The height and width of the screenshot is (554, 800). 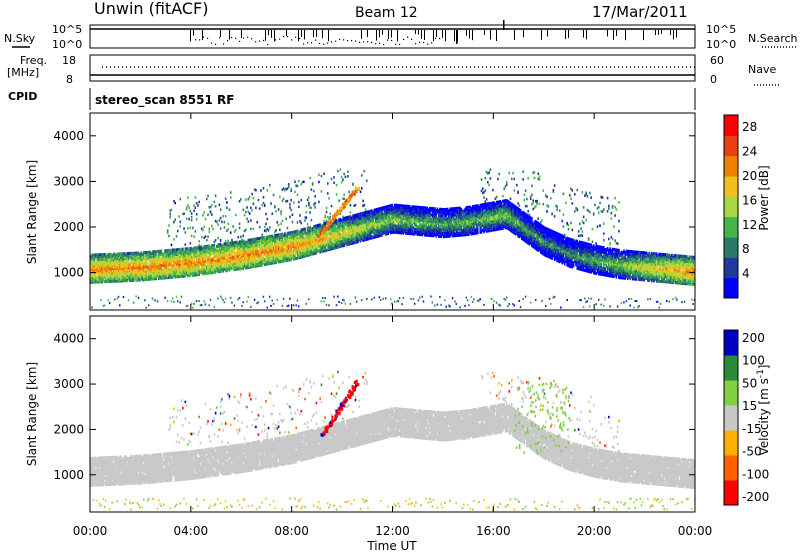 What do you see at coordinates (717, 60) in the screenshot?
I see `nave-tick-top: 60` at bounding box center [717, 60].